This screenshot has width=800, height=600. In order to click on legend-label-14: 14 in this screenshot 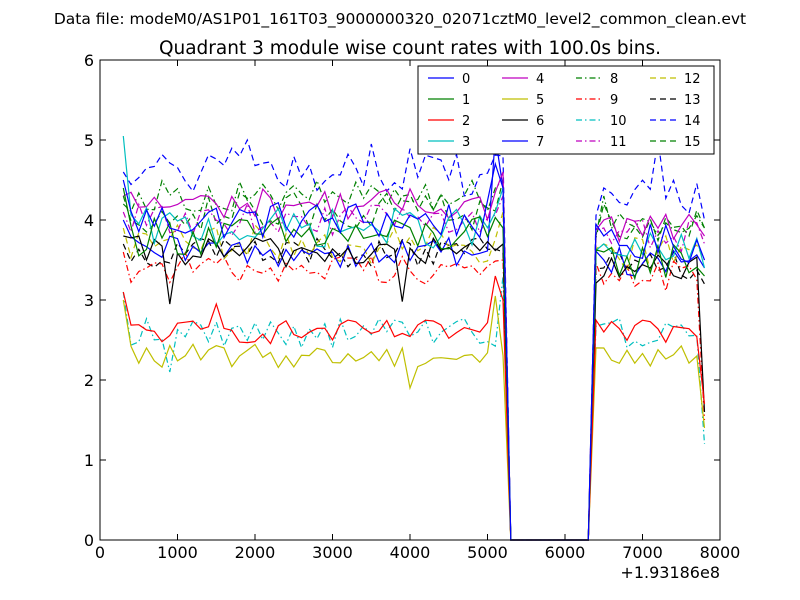, I will do `click(692, 121)`.